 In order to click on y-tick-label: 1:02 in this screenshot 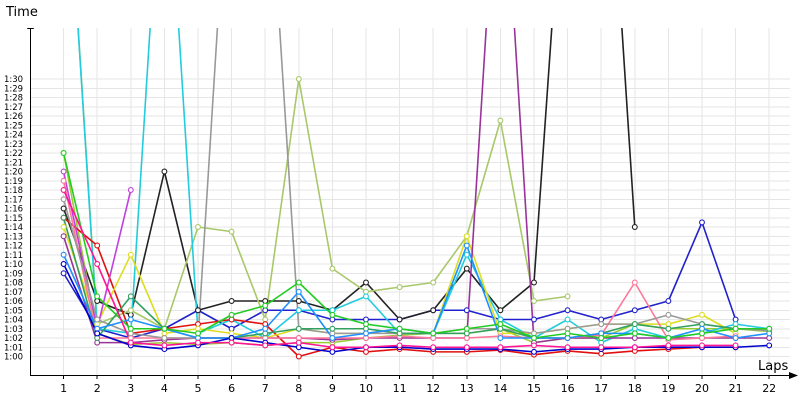, I will do `click(13, 339)`.